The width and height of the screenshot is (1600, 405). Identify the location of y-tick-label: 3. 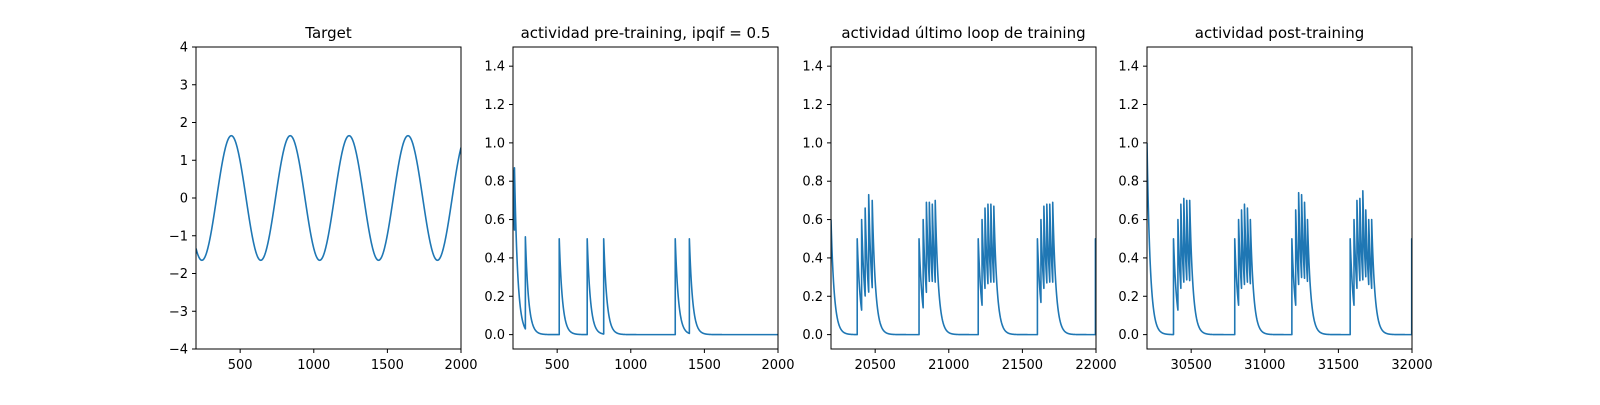
(184, 85).